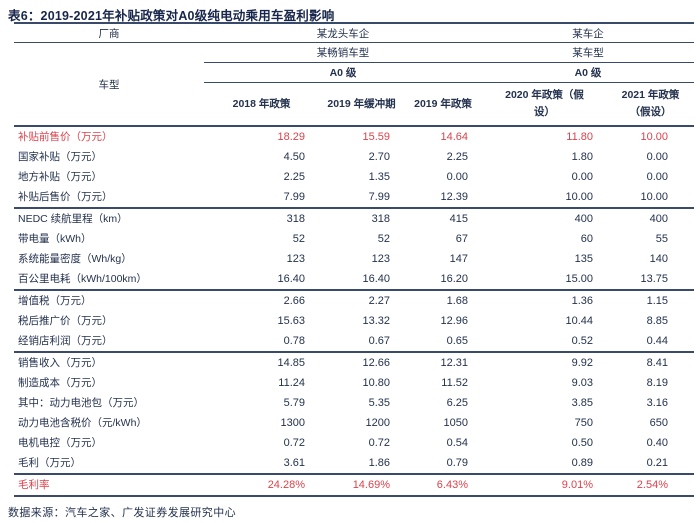  Describe the element at coordinates (294, 300) in the screenshot. I see `cell-value: 2.66` at that location.